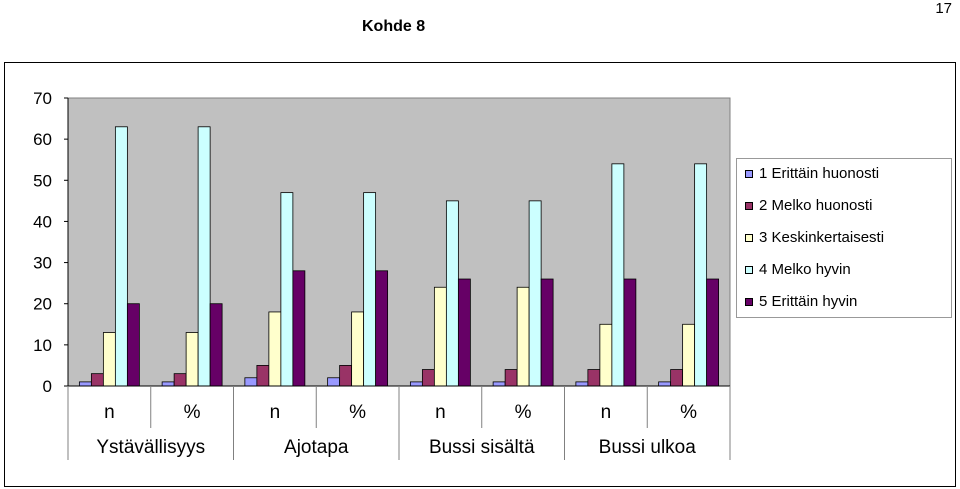 The height and width of the screenshot is (489, 960). What do you see at coordinates (816, 205) in the screenshot?
I see `legend-label-2: 2 Melko huonosti` at bounding box center [816, 205].